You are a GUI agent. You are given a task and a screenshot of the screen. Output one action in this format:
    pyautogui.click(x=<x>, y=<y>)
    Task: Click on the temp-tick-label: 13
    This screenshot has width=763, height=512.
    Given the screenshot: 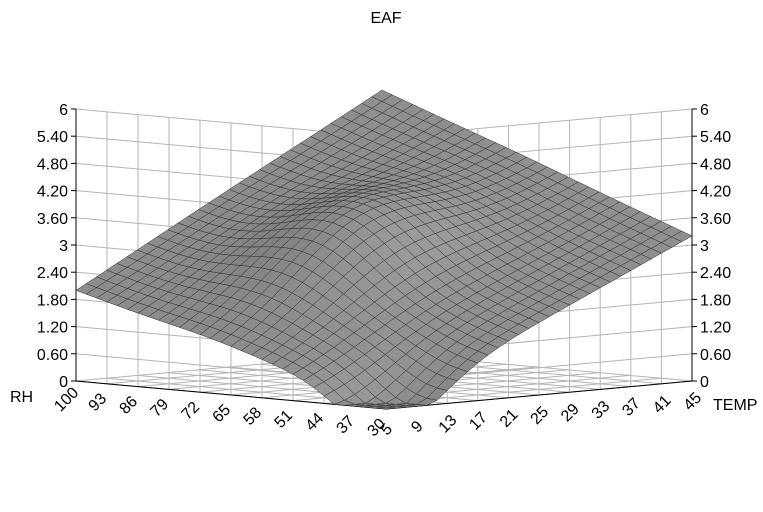 What is the action you would take?
    pyautogui.click(x=448, y=424)
    